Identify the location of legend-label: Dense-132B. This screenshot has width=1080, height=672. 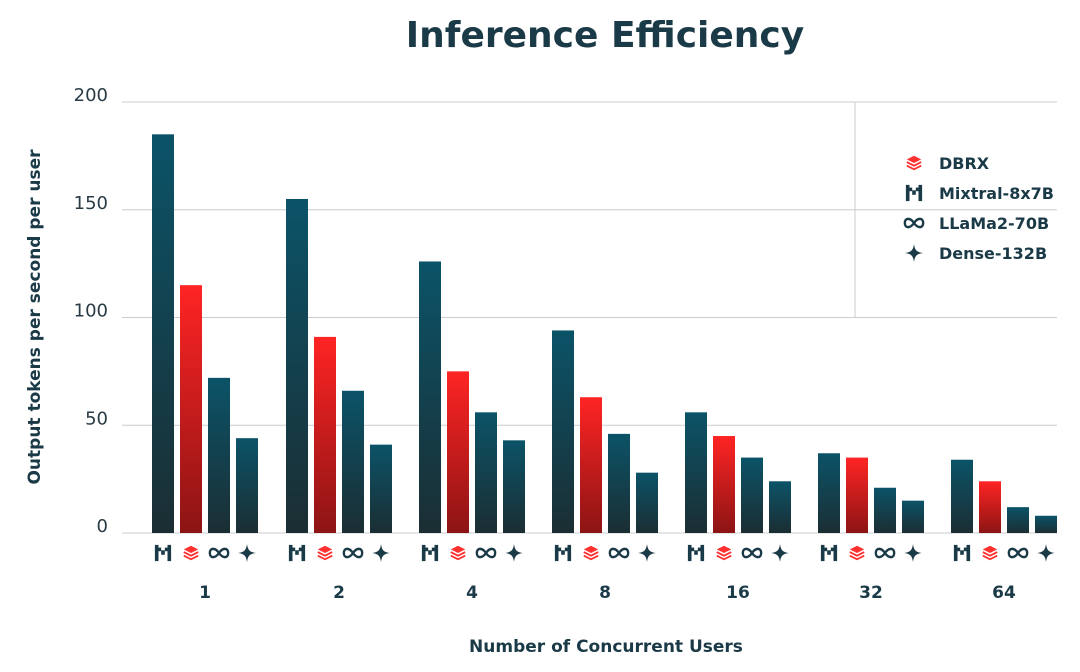
(993, 253).